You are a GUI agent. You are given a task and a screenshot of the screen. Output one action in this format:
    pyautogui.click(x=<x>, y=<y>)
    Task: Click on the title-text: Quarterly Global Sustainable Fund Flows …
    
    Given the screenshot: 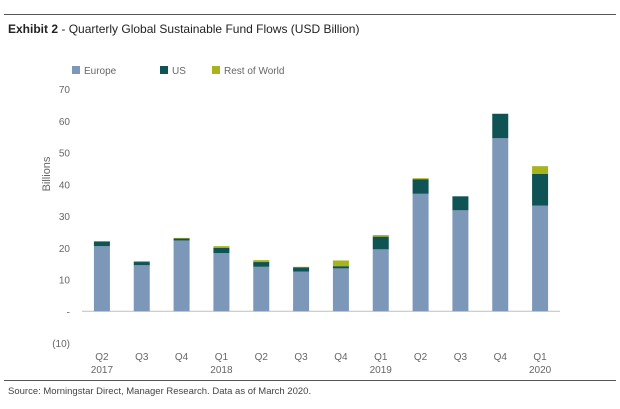 What is the action you would take?
    pyautogui.click(x=214, y=29)
    